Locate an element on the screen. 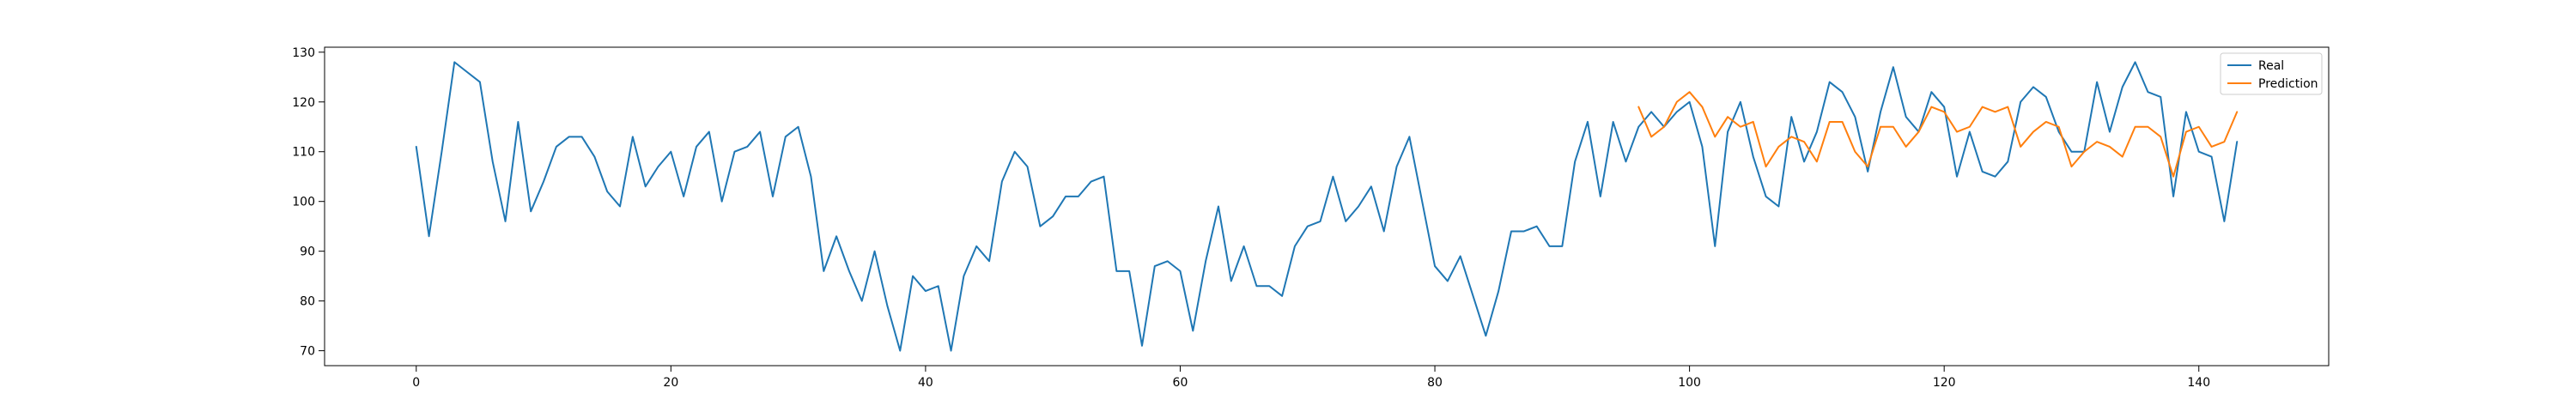 This screenshot has width=2576, height=412. y-tick-label: 130 is located at coordinates (303, 53).